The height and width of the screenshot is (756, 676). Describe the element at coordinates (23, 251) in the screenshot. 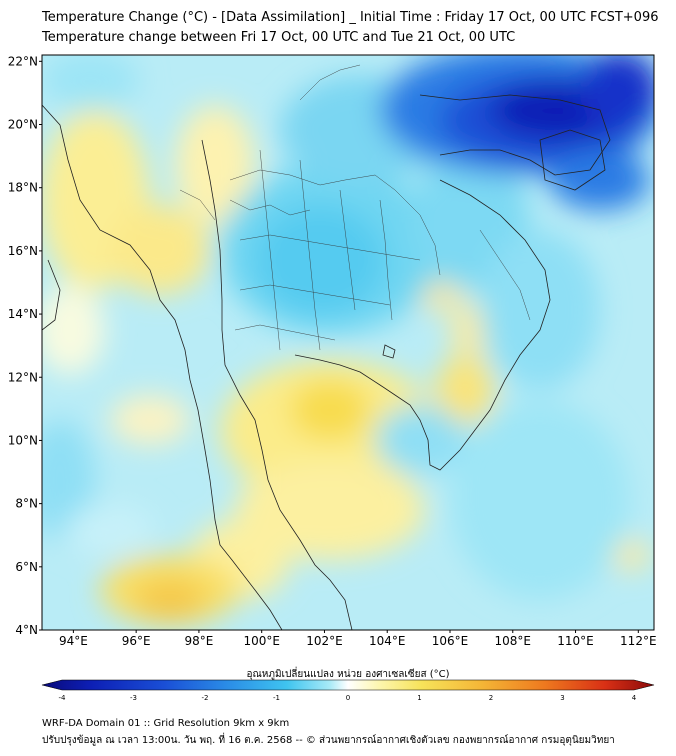

I see `lat-tick-label: 16°N` at that location.